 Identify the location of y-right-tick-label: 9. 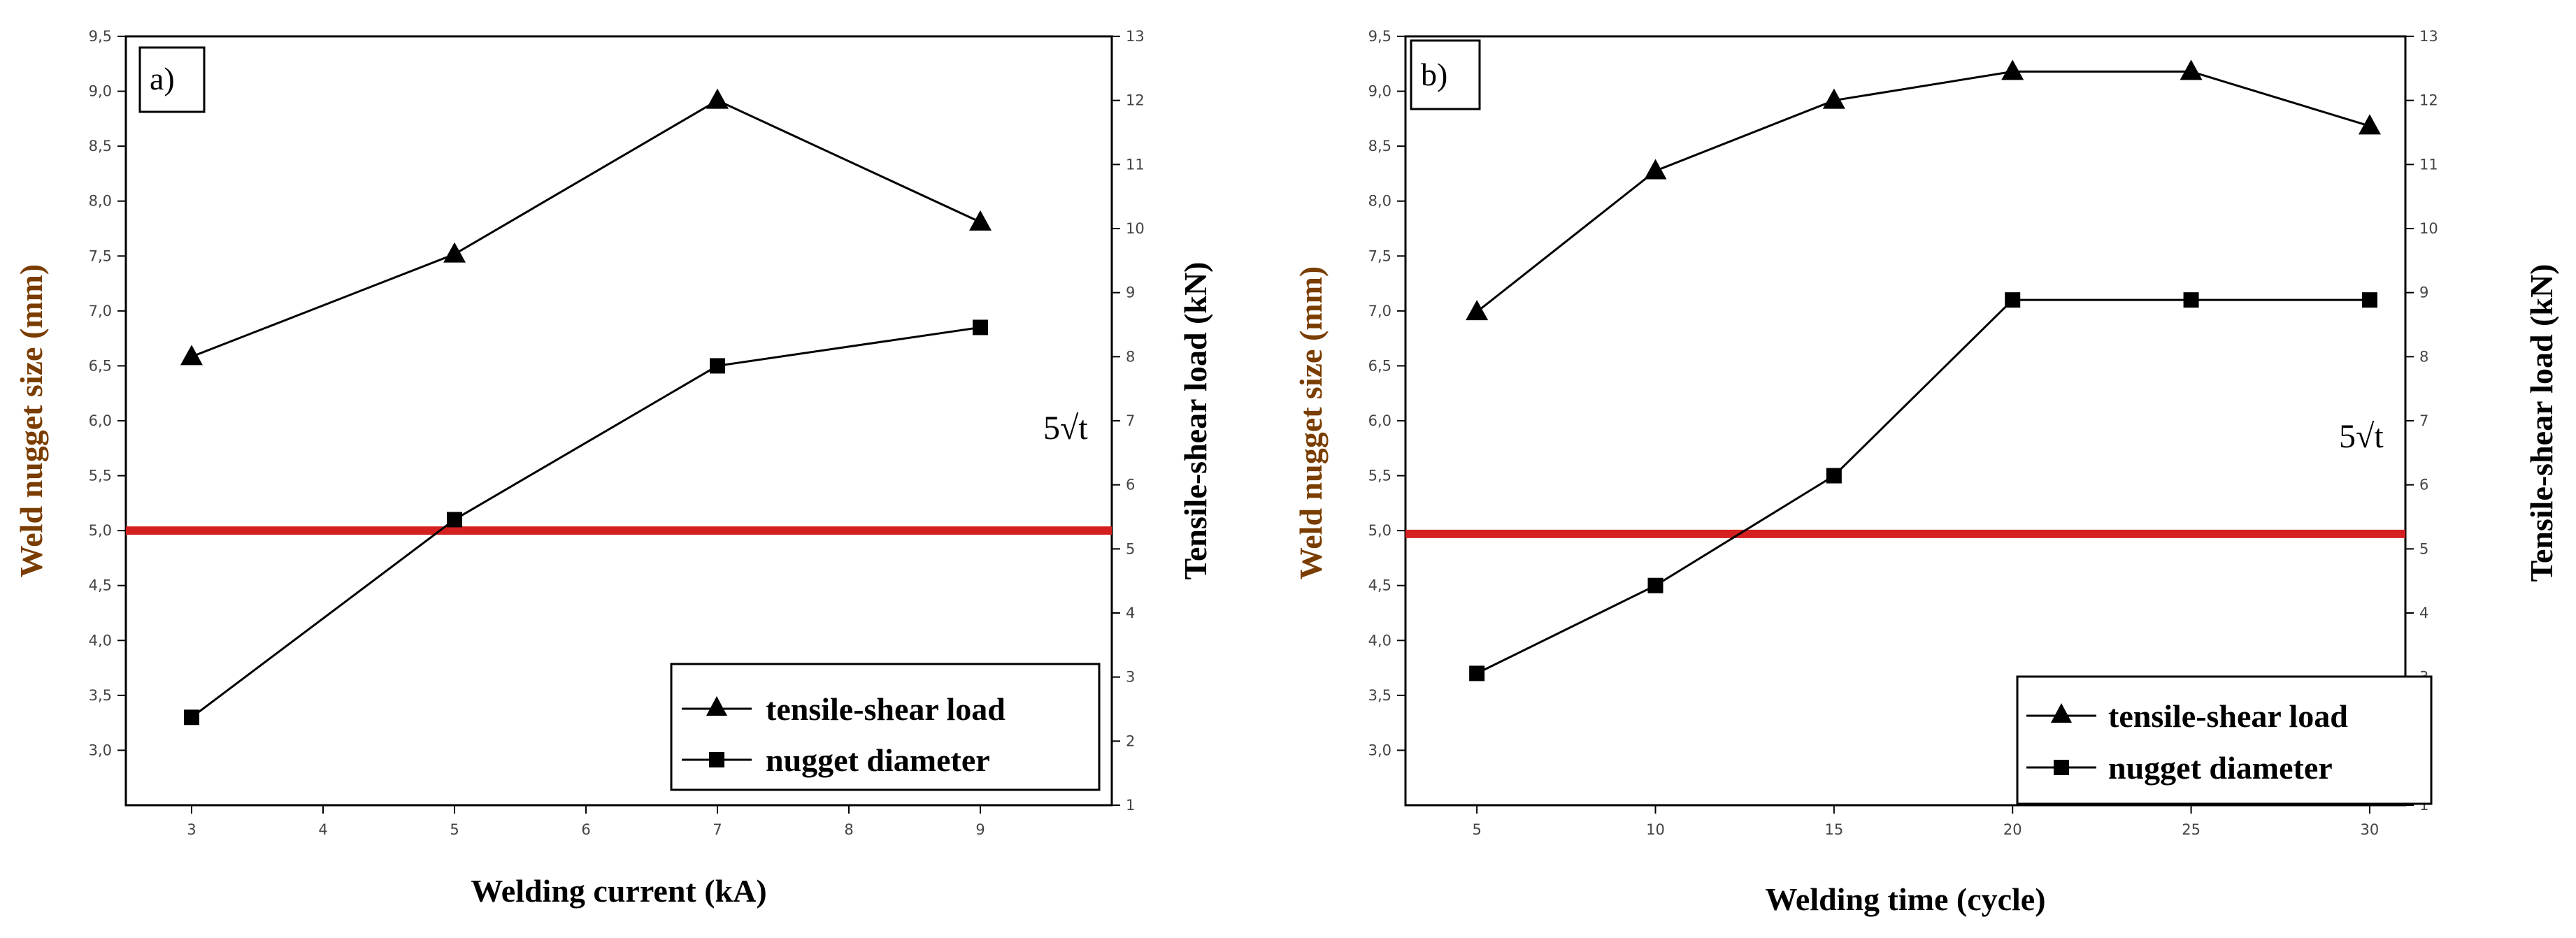
(1130, 292).